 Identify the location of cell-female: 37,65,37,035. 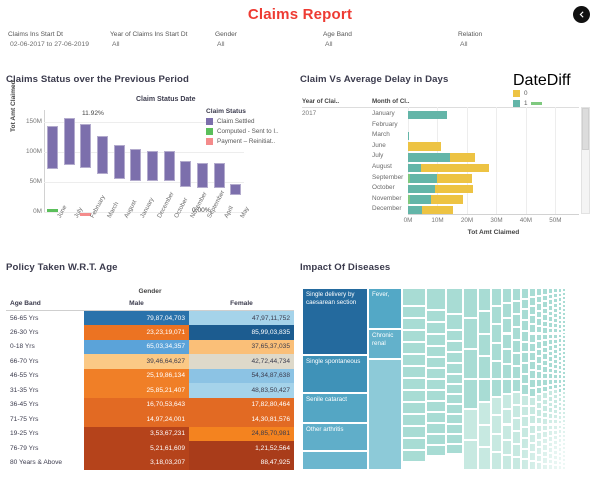
(241, 346).